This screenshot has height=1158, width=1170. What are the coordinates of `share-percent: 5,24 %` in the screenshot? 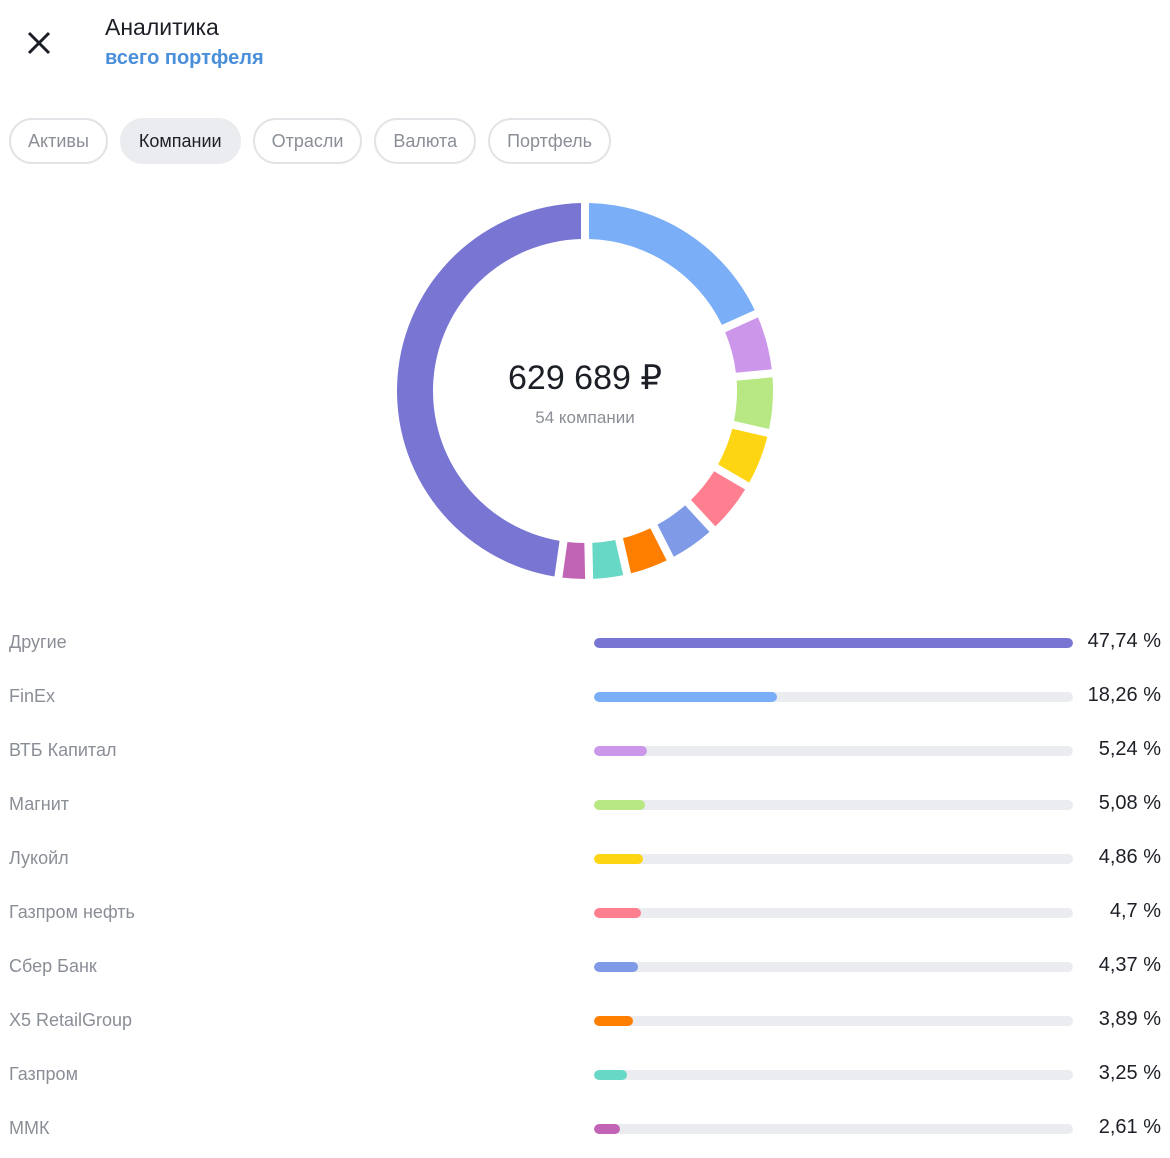 It's located at (1129, 749).